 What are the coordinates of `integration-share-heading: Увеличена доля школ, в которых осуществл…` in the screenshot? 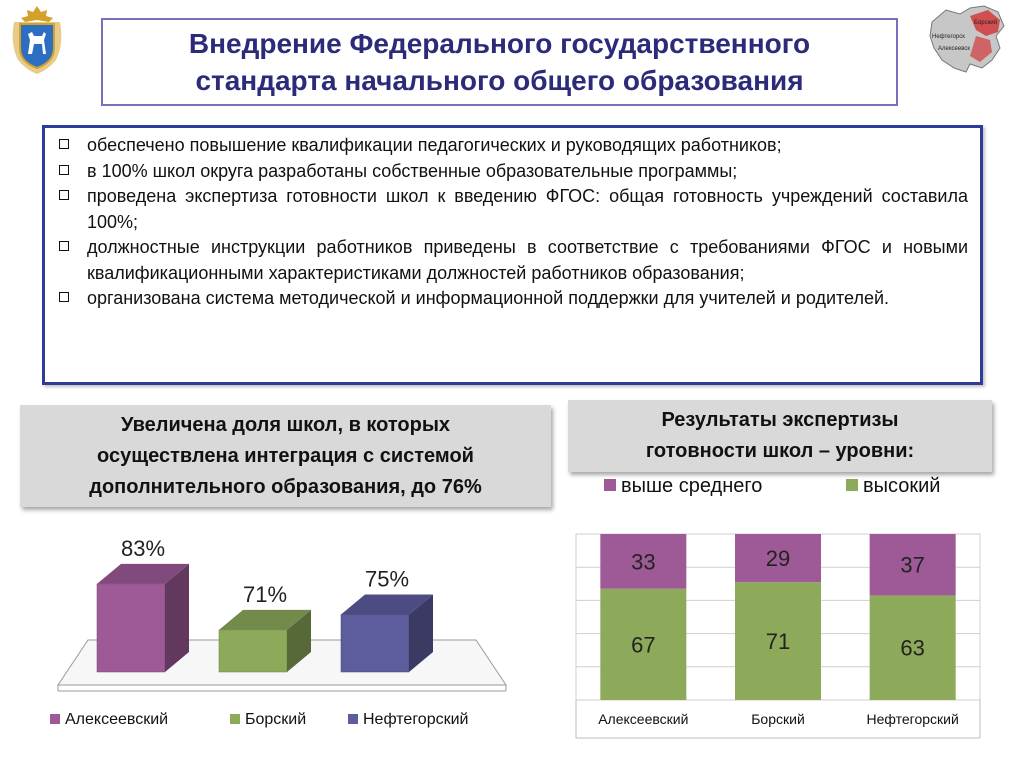 It's located at (285, 456).